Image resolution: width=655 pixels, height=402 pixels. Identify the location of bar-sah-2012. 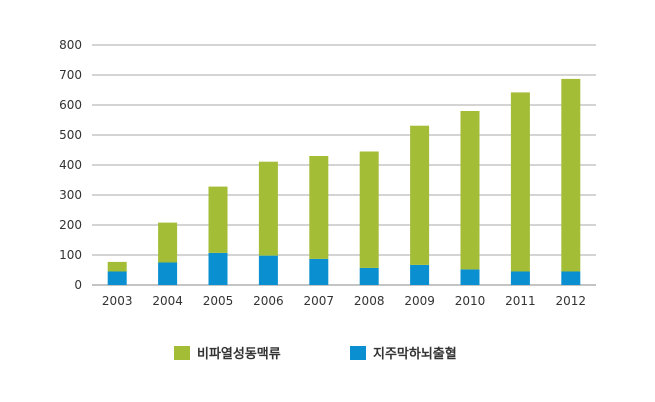
(571, 278).